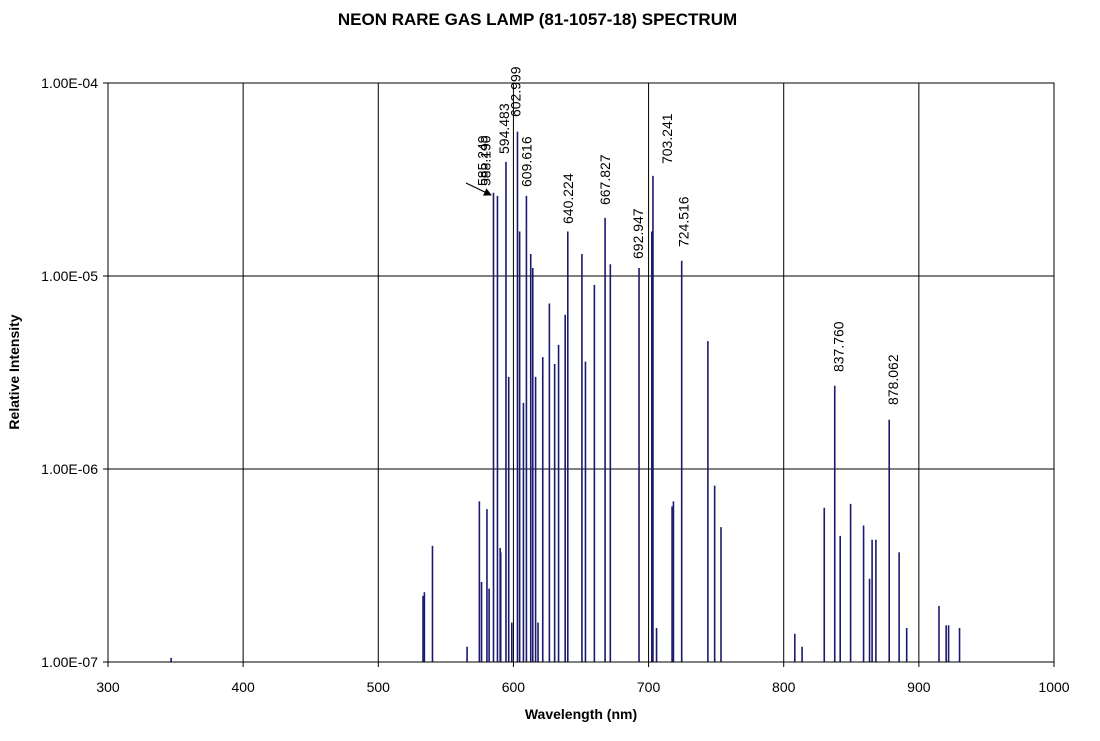  Describe the element at coordinates (1053, 687) in the screenshot. I see `x-tick-label: 1000` at that location.